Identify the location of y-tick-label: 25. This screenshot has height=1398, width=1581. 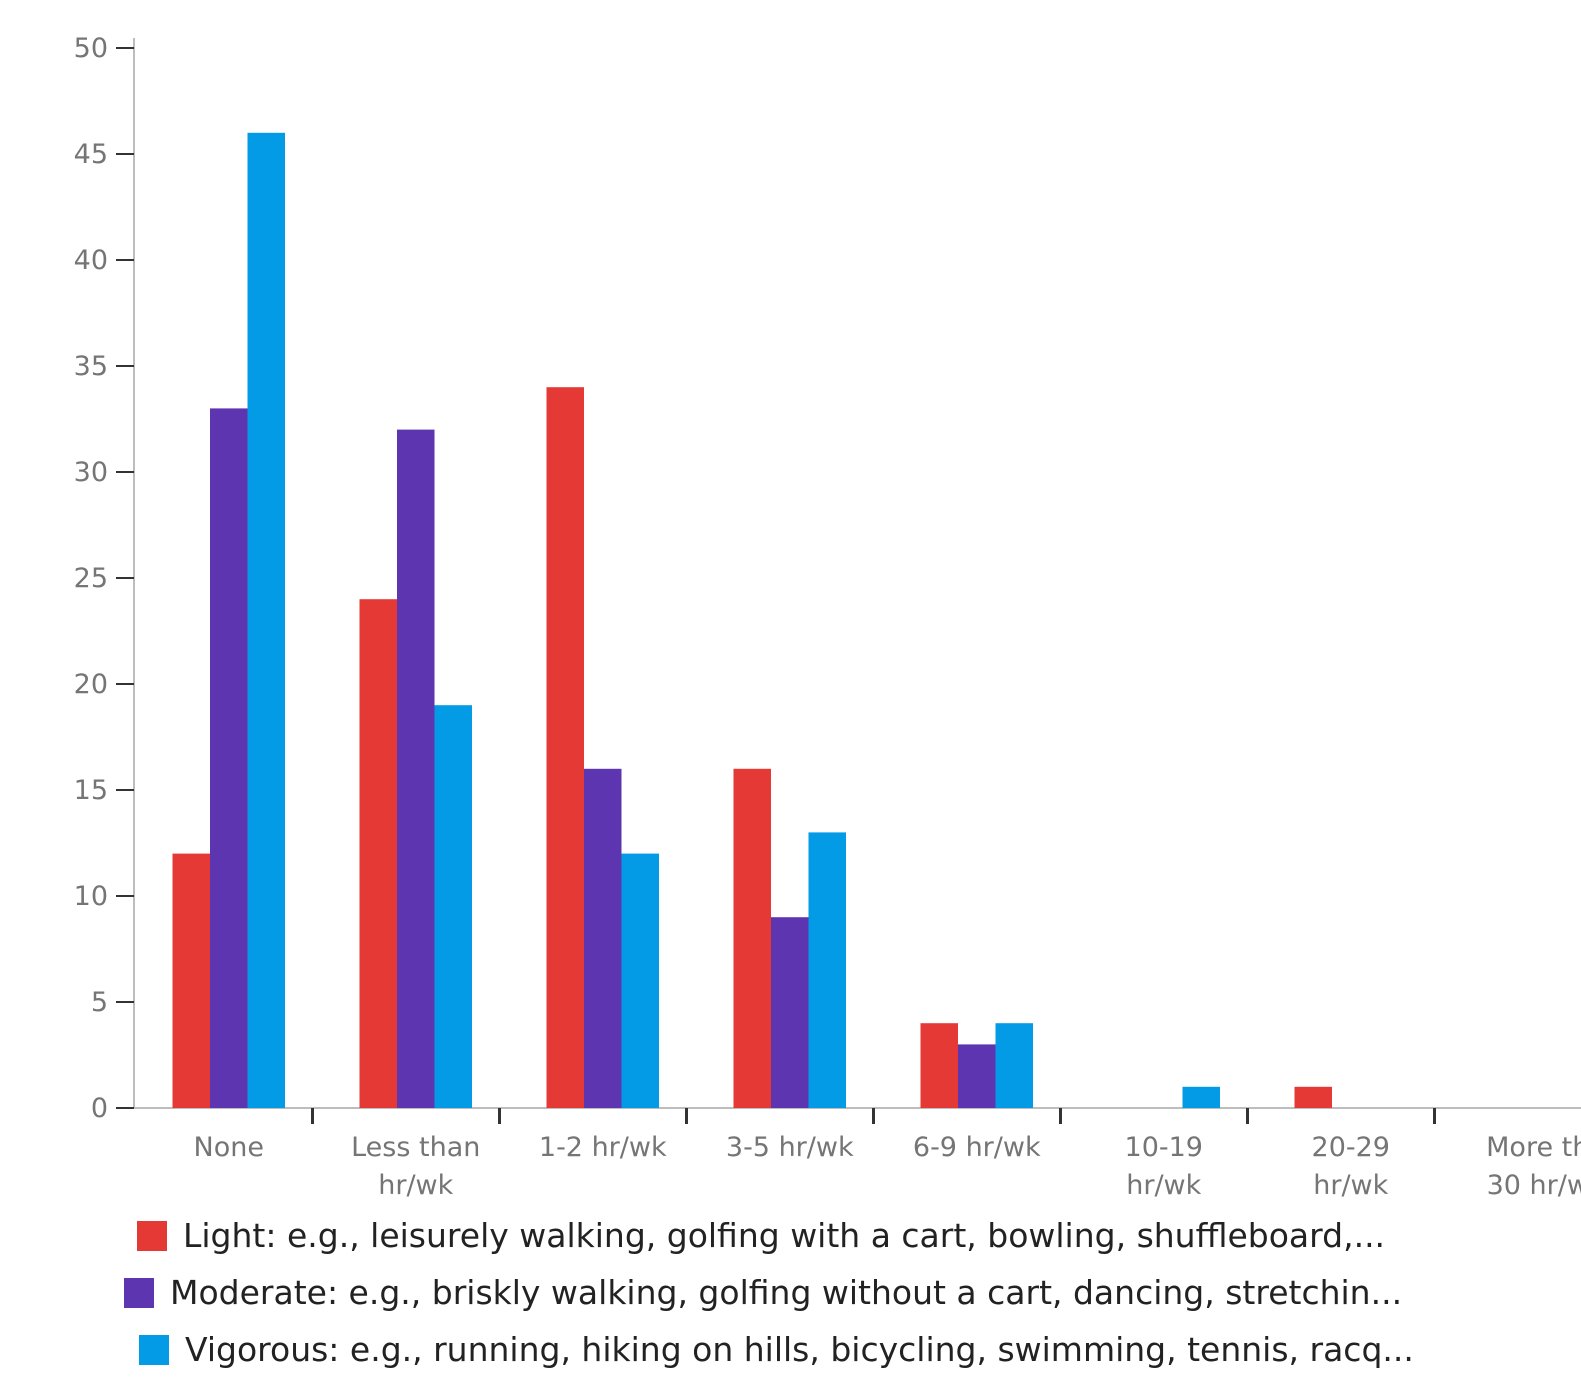
(91, 578).